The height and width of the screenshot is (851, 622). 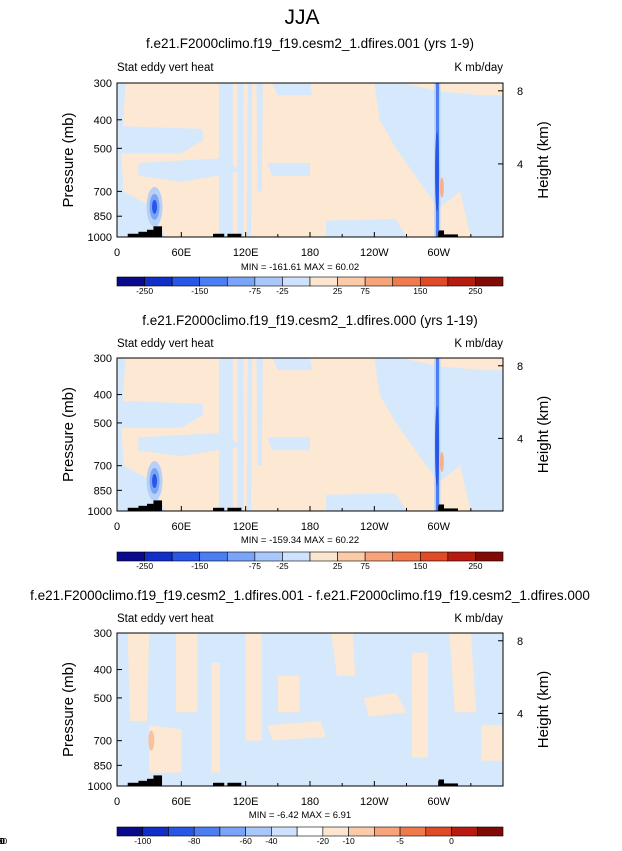 I want to click on positive-patch, so click(x=441, y=187).